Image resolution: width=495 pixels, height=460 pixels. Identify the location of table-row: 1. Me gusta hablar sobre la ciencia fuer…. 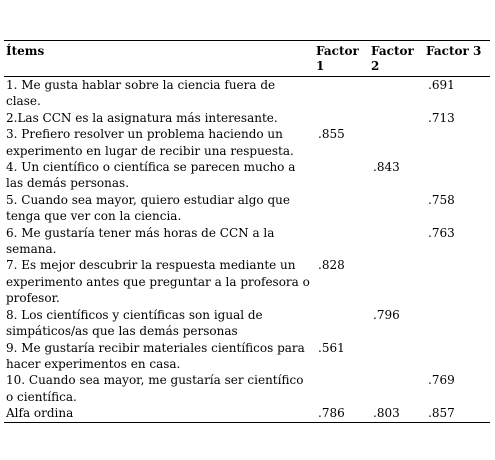
(247, 93).